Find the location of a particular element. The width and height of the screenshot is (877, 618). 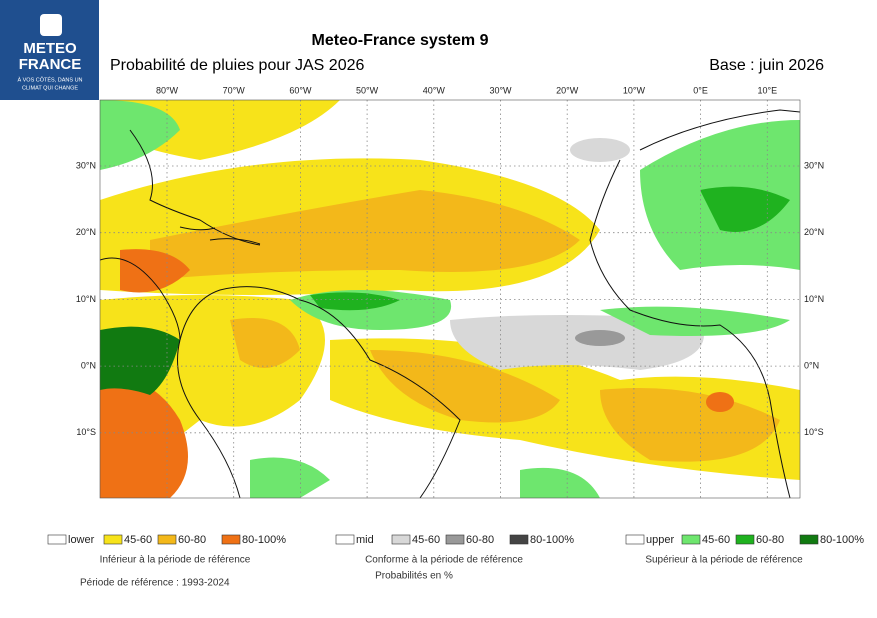

lon-label: 60°W is located at coordinates (300, 90).